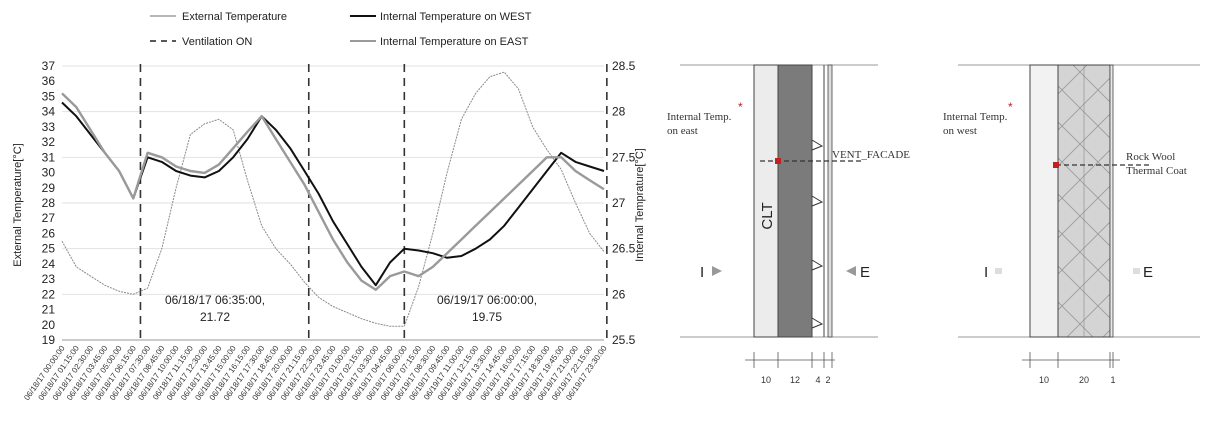  Describe the element at coordinates (960, 131) in the screenshot. I see `internal-temp-west-label-2: on west` at that location.